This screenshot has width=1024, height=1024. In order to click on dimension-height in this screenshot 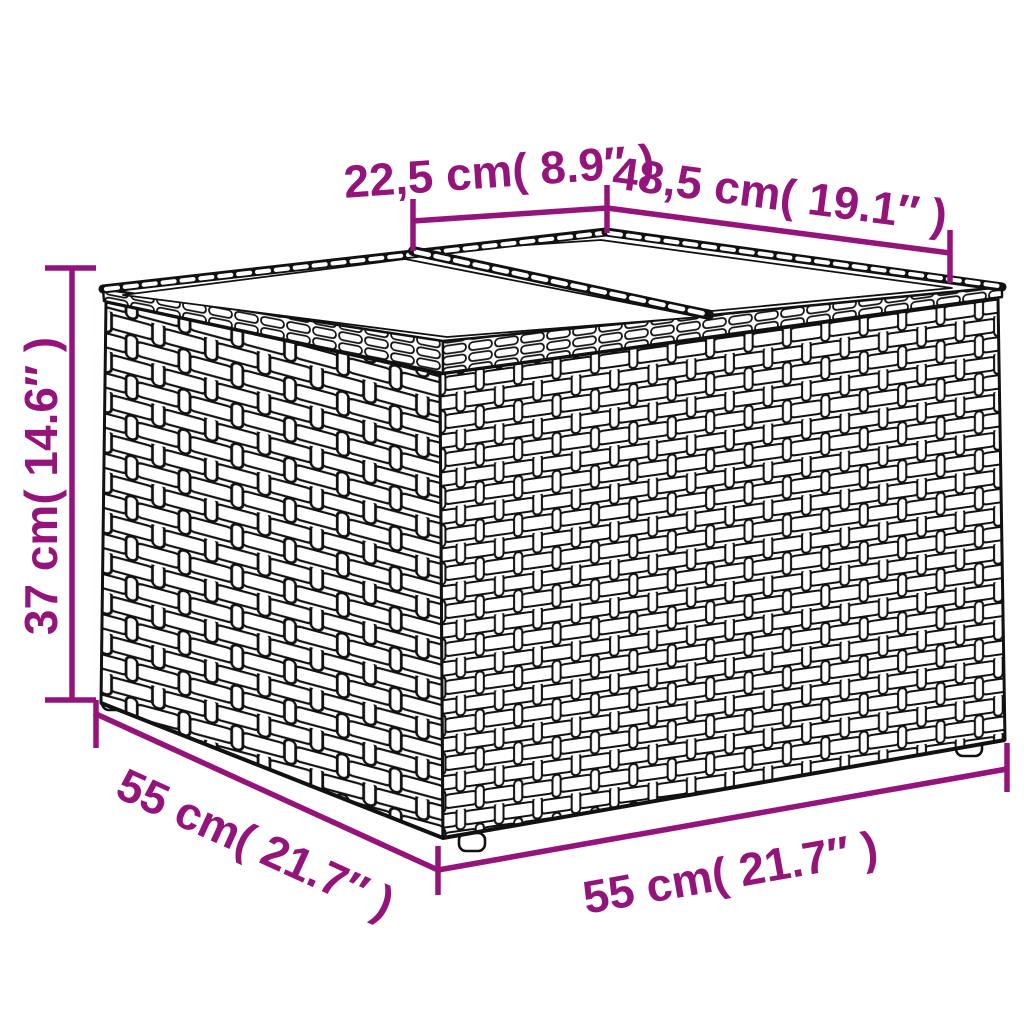, I will do `click(70, 484)`.